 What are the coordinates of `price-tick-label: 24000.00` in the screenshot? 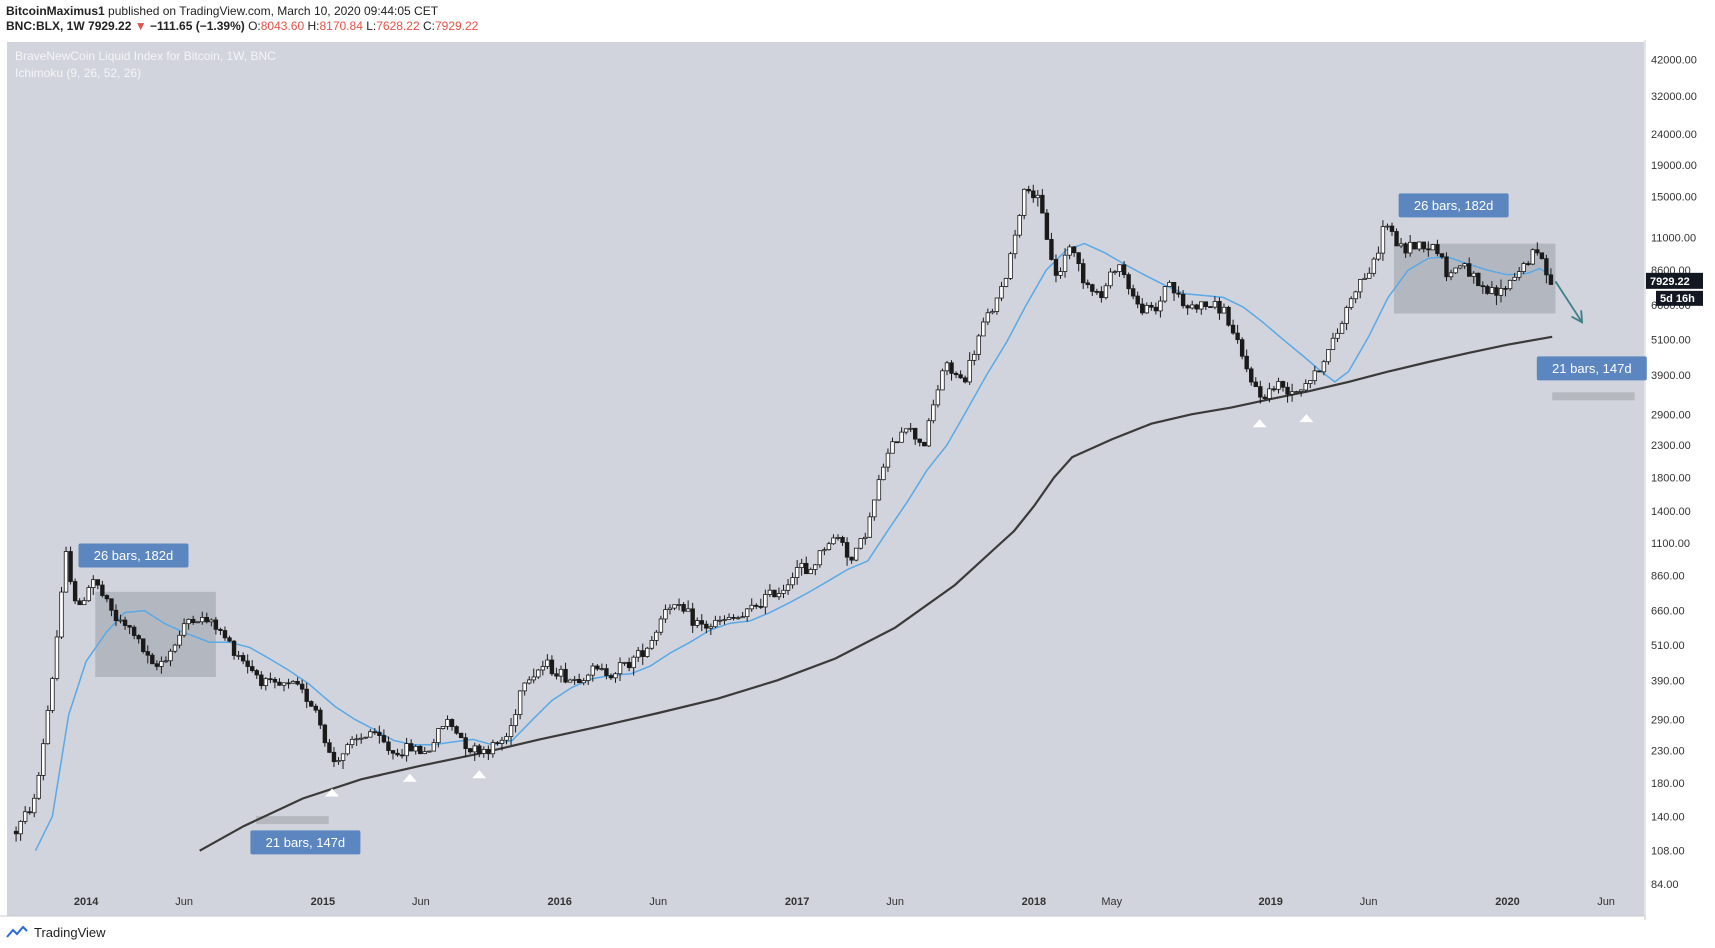 It's located at (1674, 135).